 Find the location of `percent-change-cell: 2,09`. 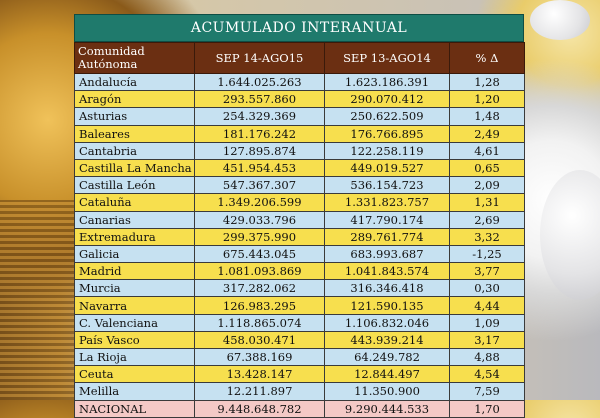

percent-change-cell: 2,09 is located at coordinates (487, 185).